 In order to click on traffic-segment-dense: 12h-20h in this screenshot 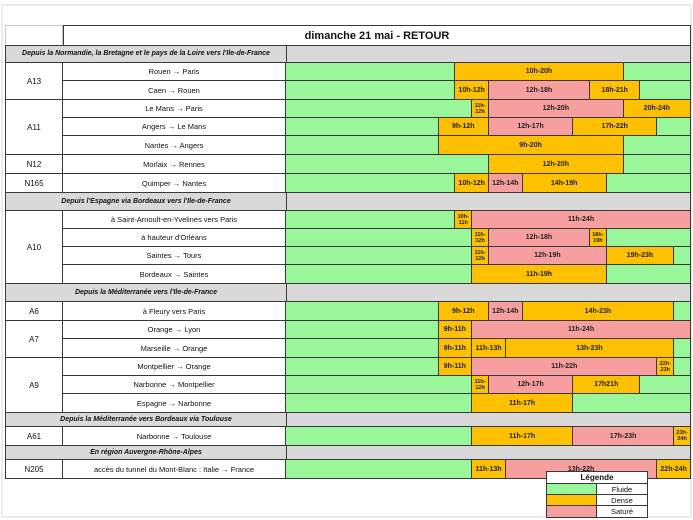, I will do `click(555, 164)`.